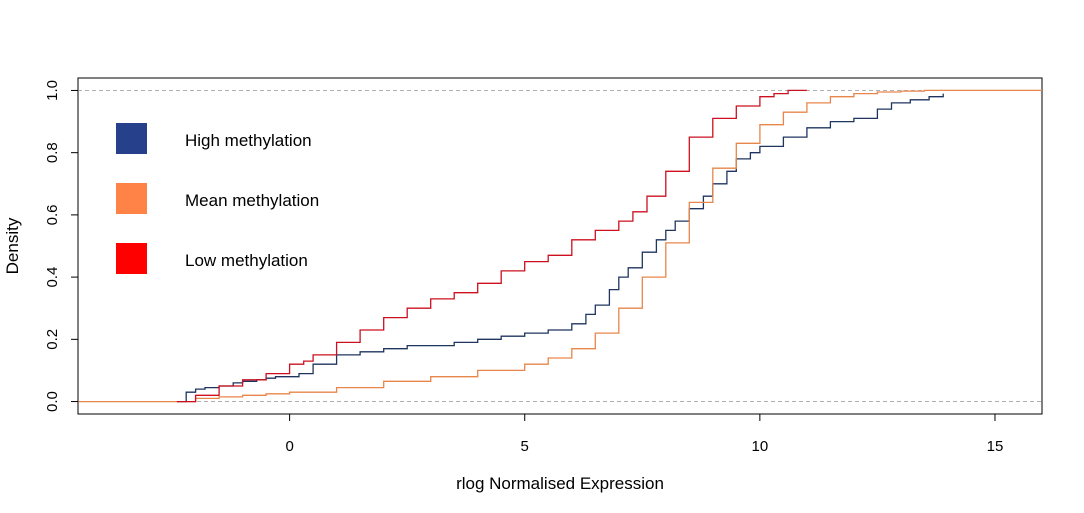  Describe the element at coordinates (995, 446) in the screenshot. I see `x-tick-label: 15` at that location.